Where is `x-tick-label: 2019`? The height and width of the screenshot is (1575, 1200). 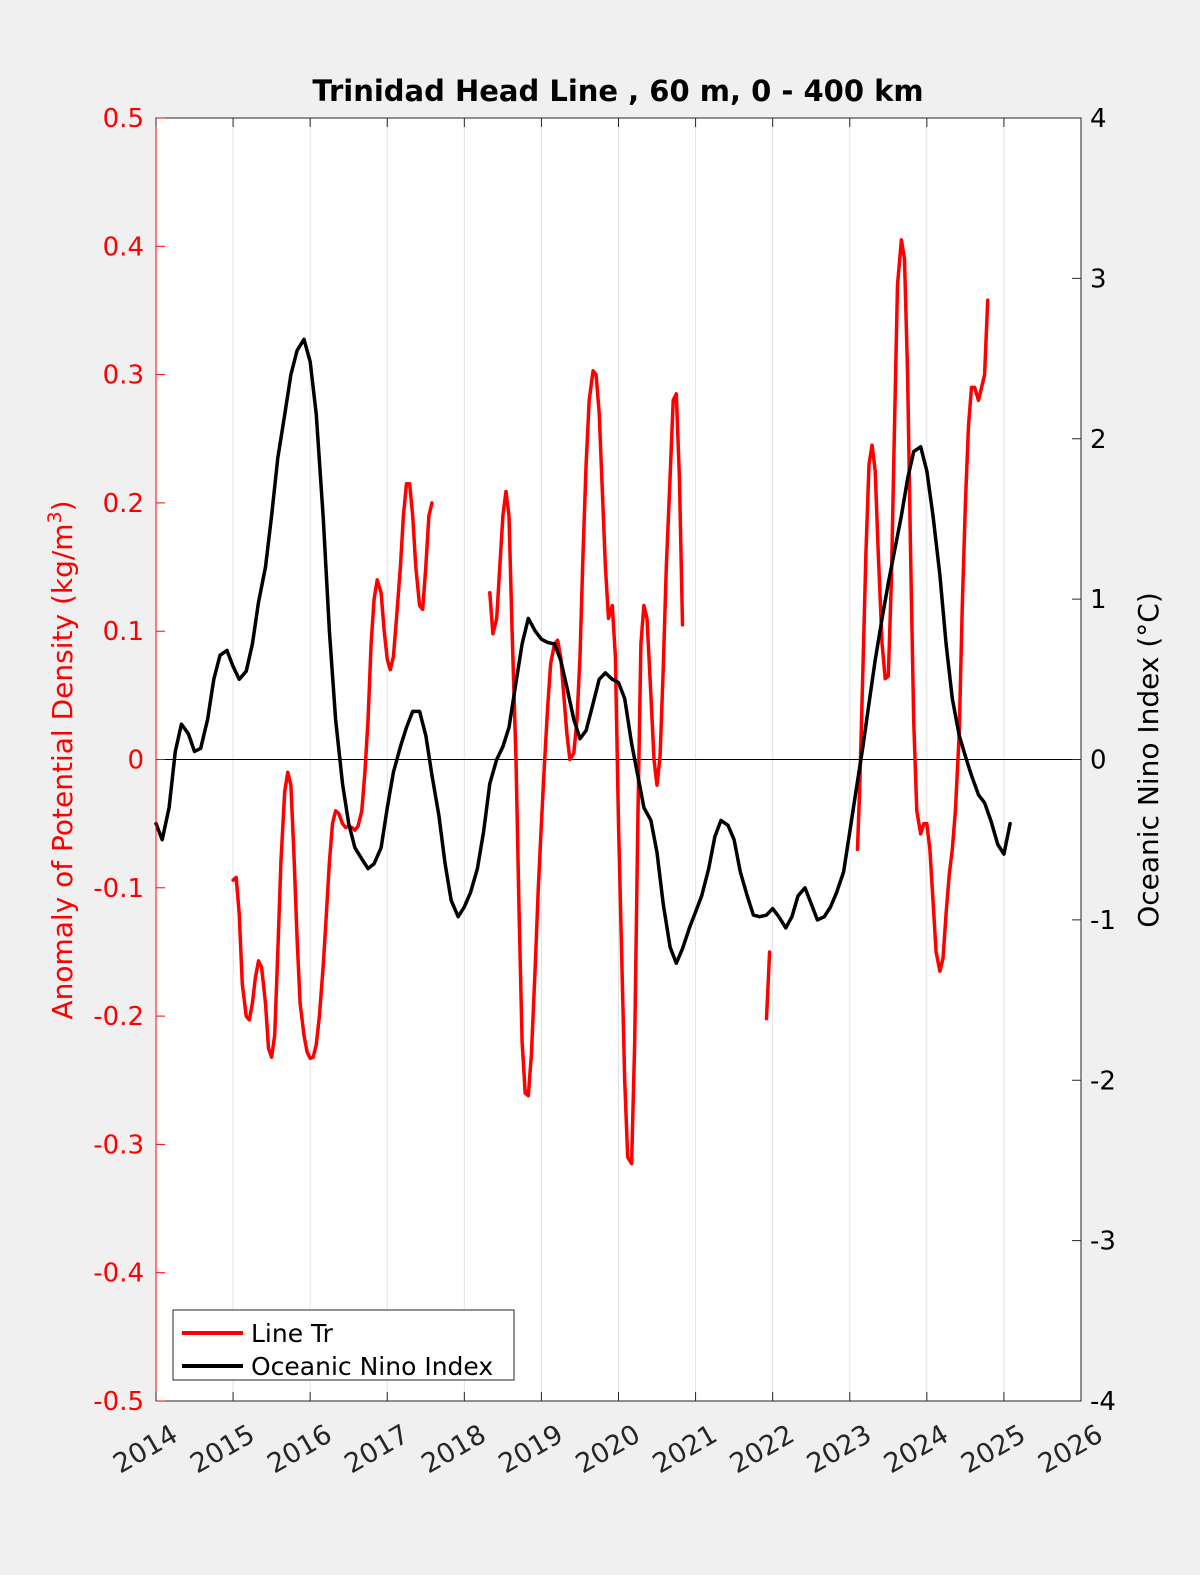
x-tick-label: 2019 is located at coordinates (531, 1449).